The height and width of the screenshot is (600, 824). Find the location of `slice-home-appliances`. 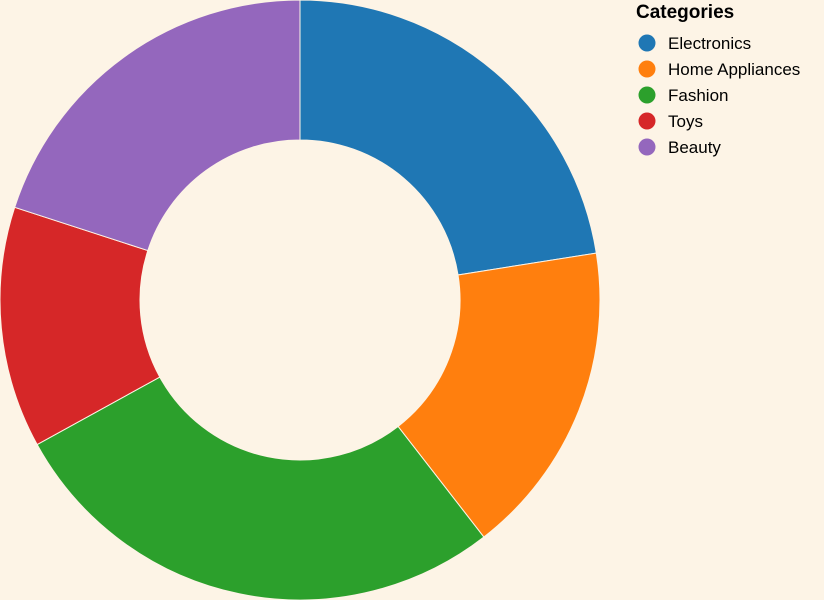

slice-home-appliances is located at coordinates (499, 395).